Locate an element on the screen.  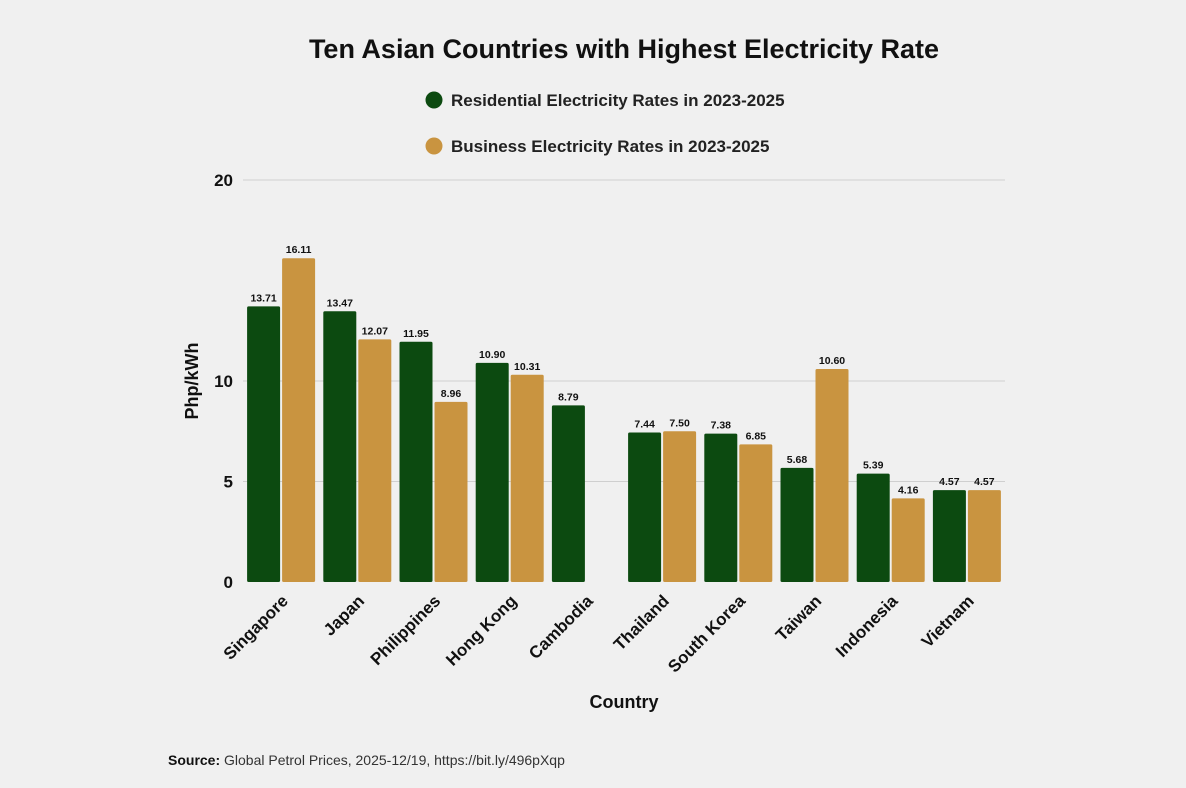
y-tick-label: 20 is located at coordinates (223, 180).